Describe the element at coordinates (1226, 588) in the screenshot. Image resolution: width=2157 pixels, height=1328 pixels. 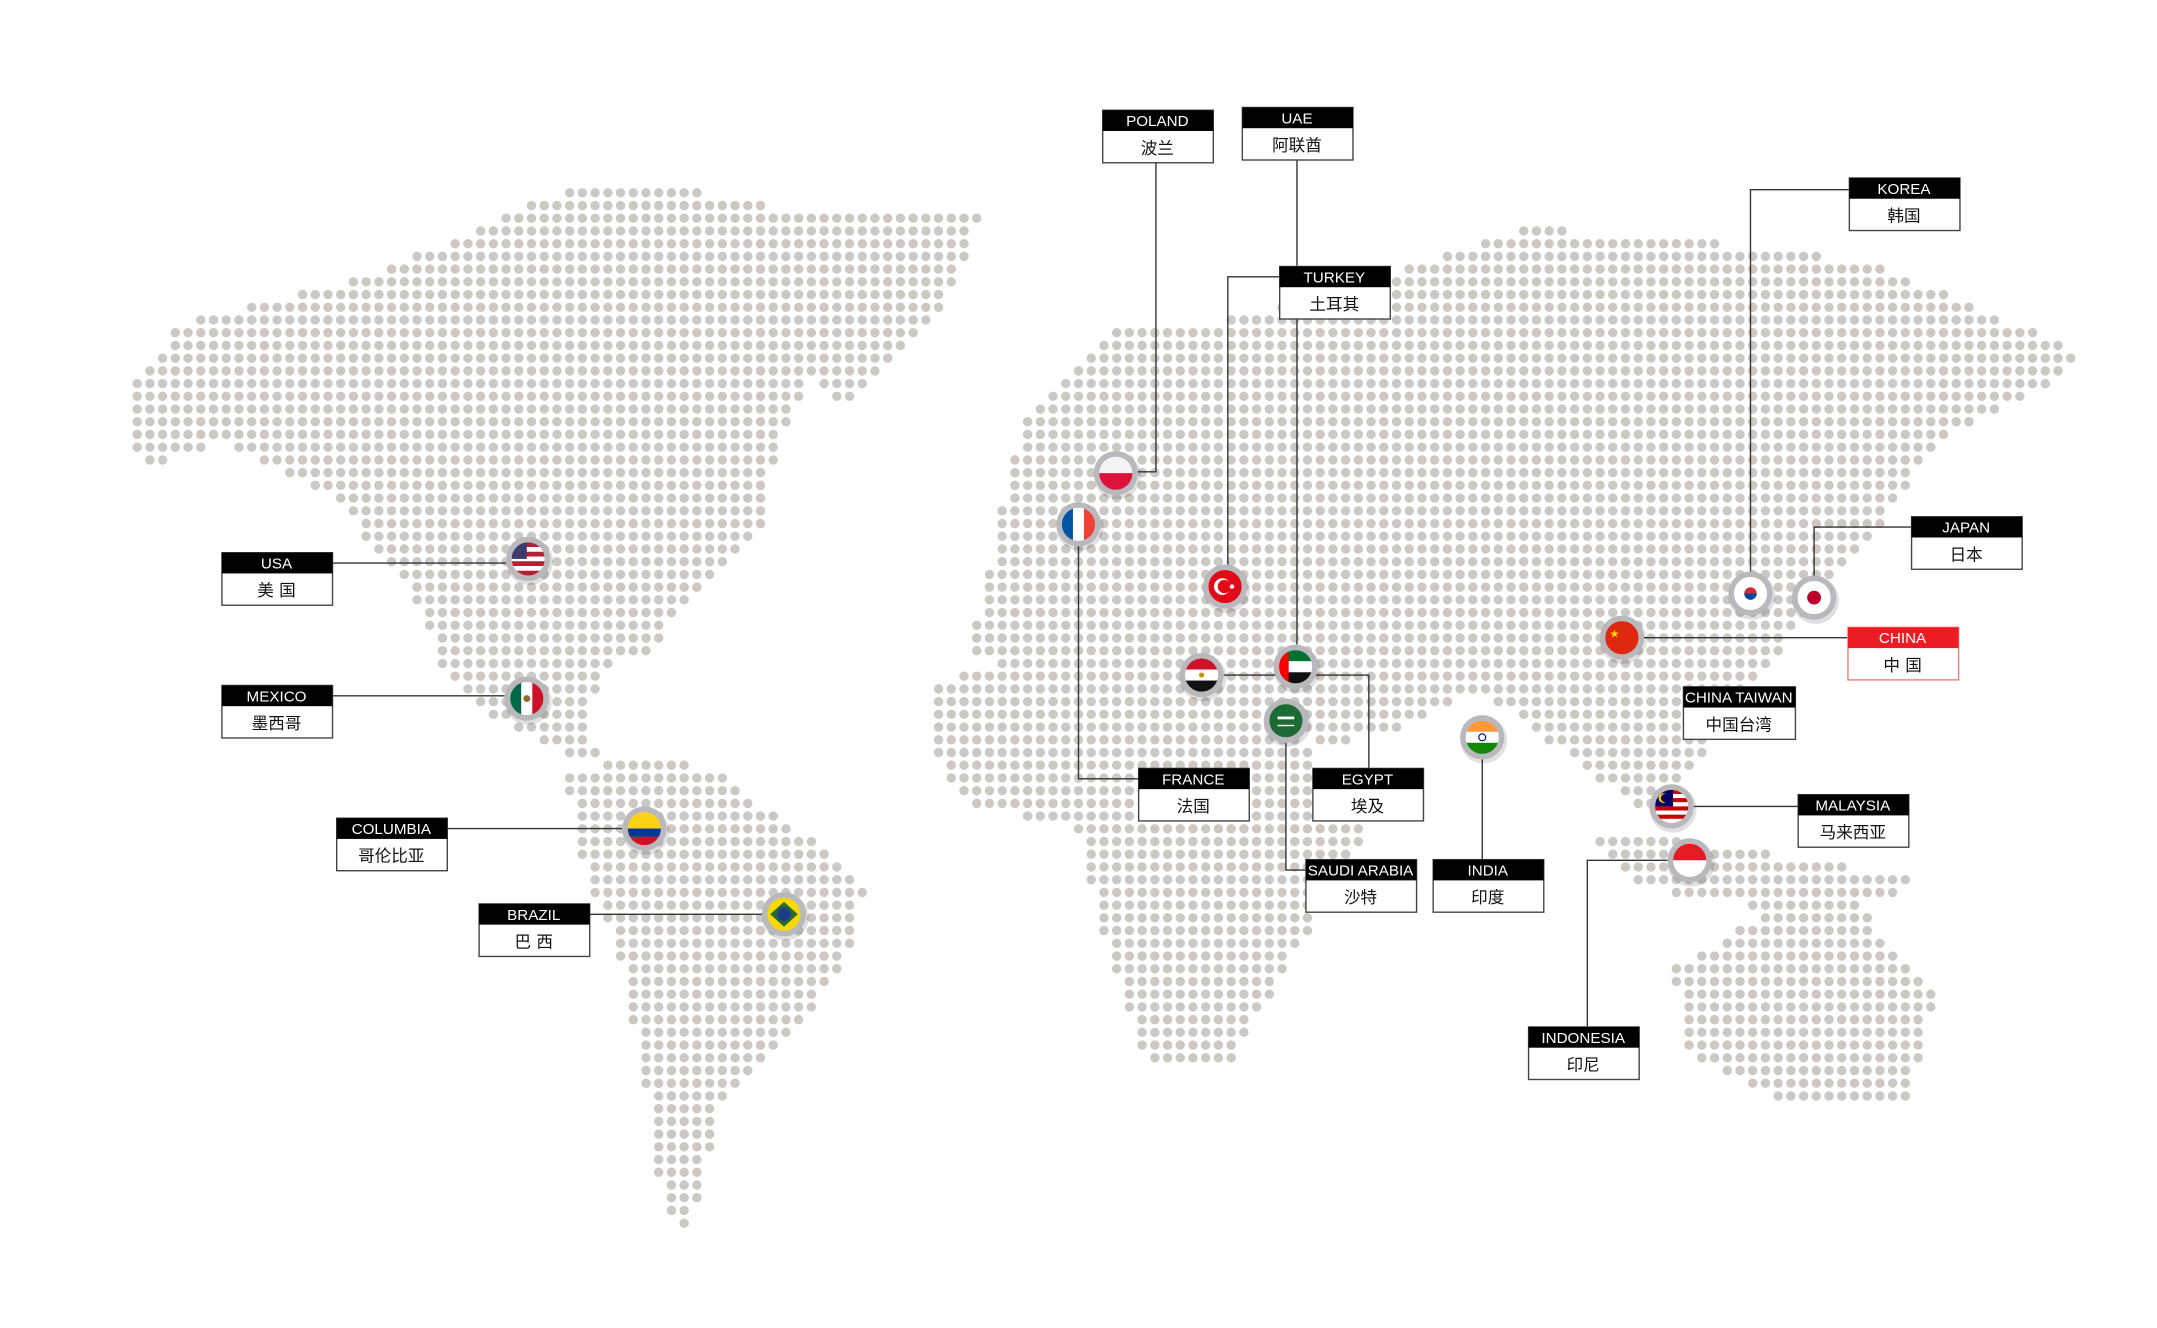
I see `turkey-flag-icon` at that location.